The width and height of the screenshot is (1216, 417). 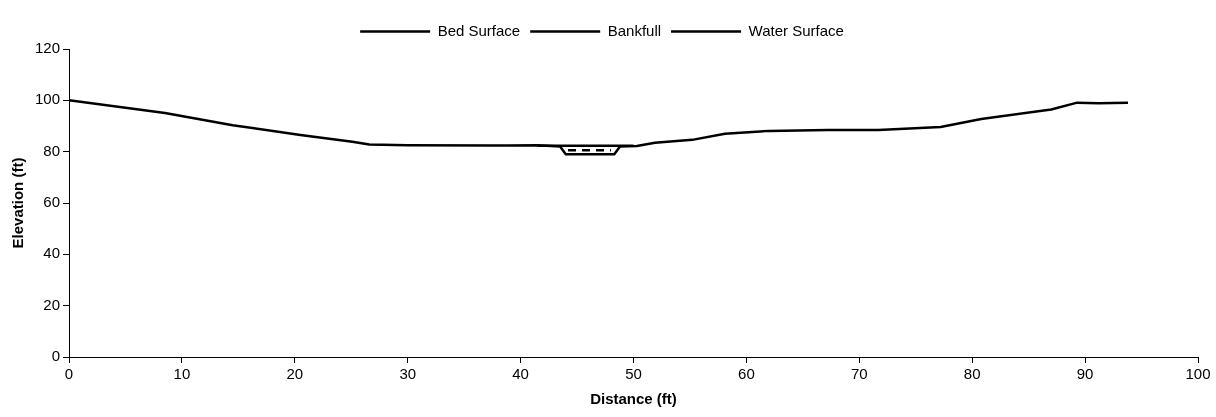 I want to click on x-tick-label: 20, so click(x=295, y=374).